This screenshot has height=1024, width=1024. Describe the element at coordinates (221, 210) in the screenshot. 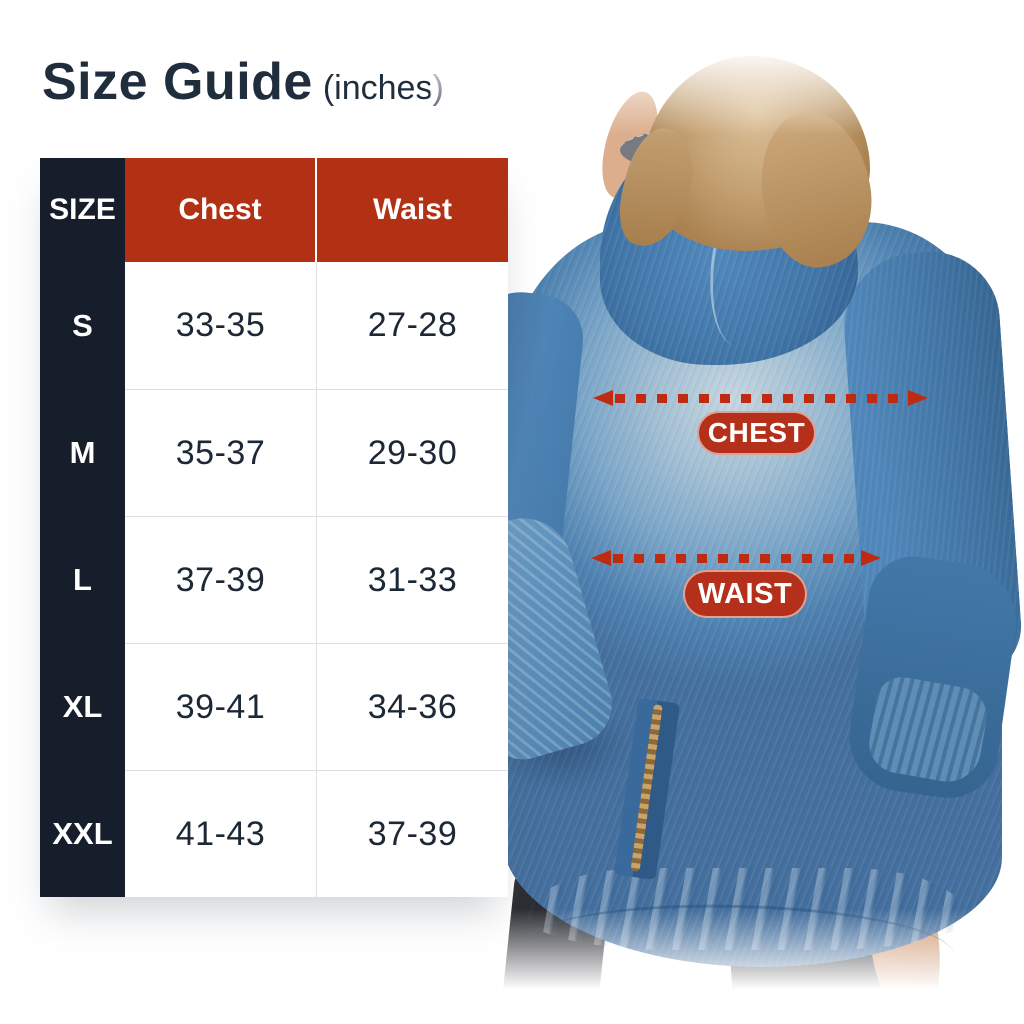

I see `size-table-header-chest: Chest` at that location.